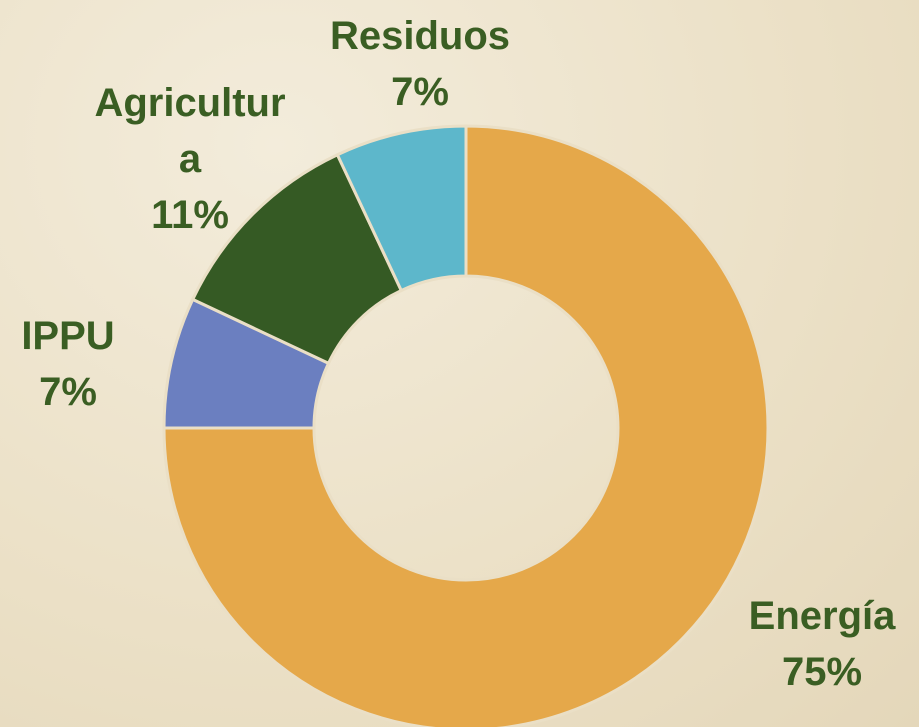 This screenshot has height=727, width=919. Describe the element at coordinates (420, 36) in the screenshot. I see `category-label: Residuos` at that location.